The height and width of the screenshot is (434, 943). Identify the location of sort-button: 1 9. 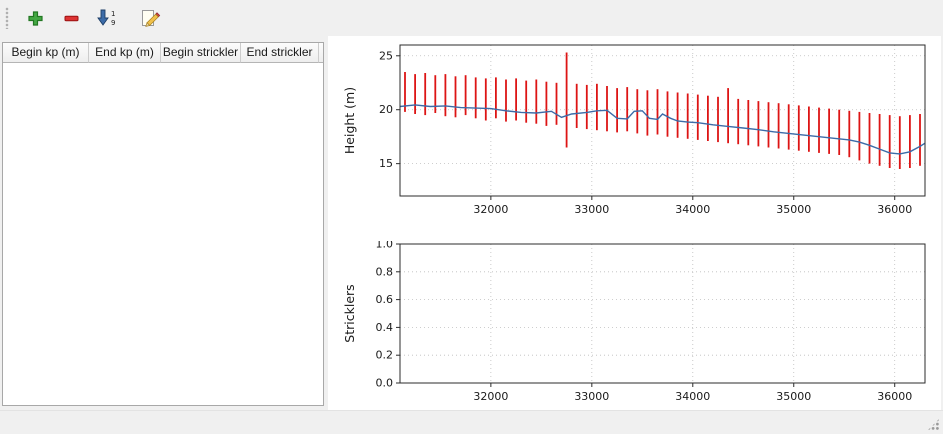
(107, 18).